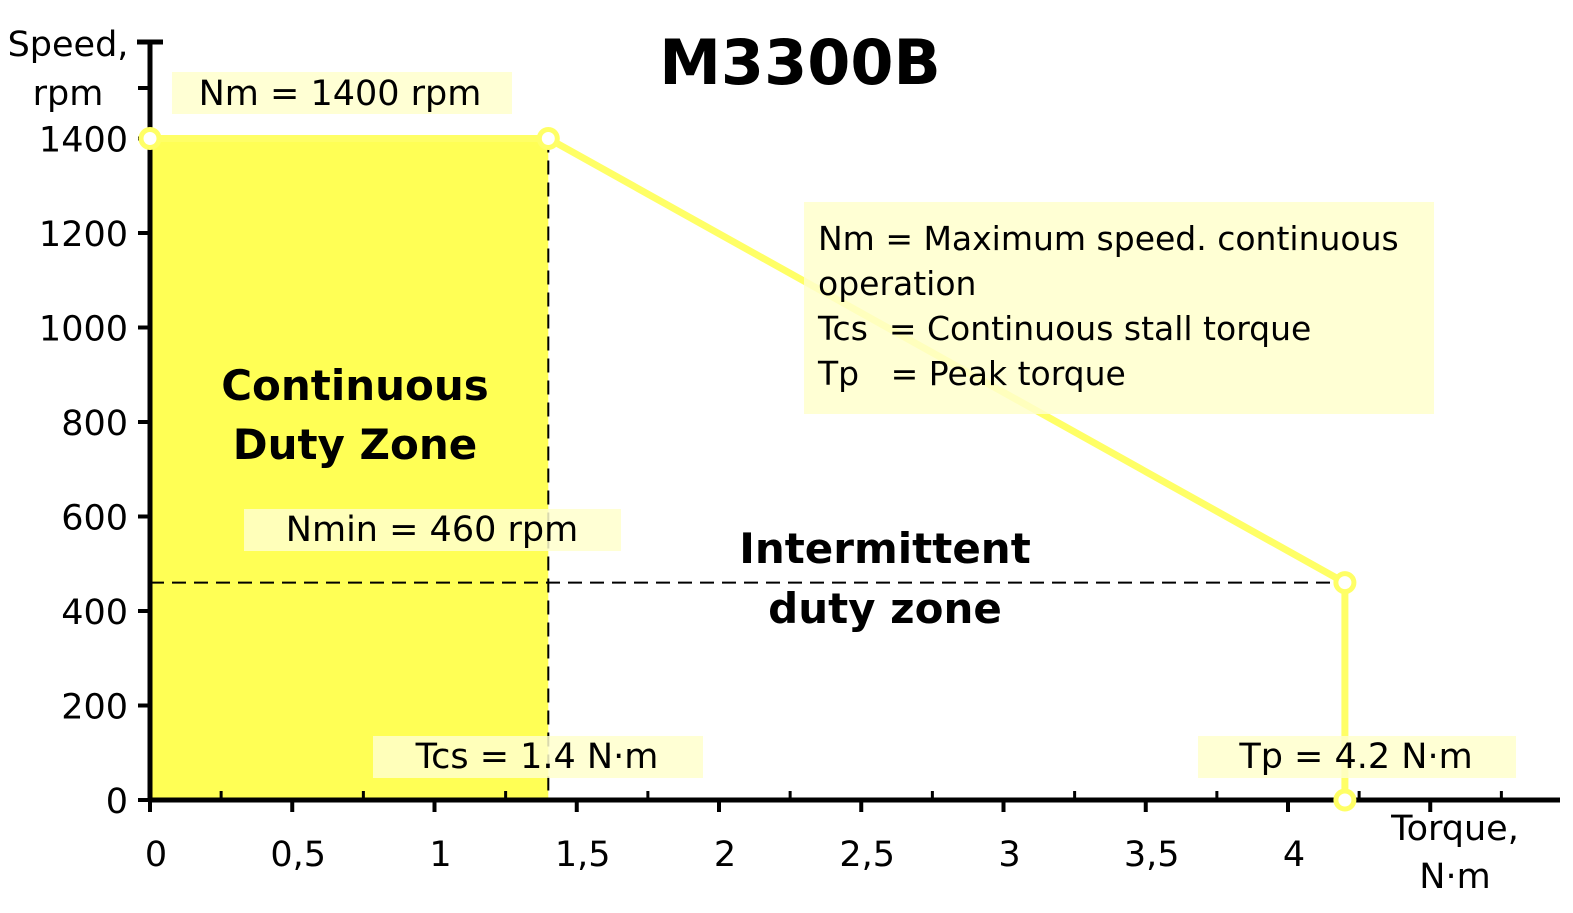  Describe the element at coordinates (298, 855) in the screenshot. I see `x-tick-label: 0,5` at that location.